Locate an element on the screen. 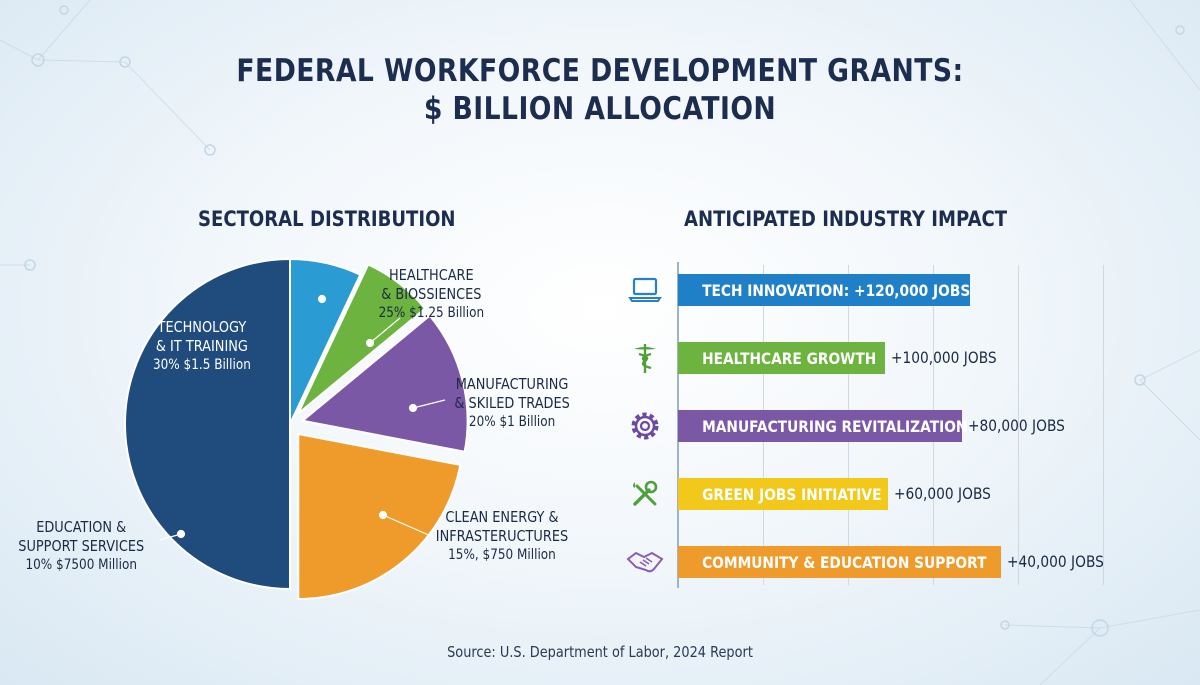  pie-label-technology: TECHNOLOGY & IT TRAINING 30% $1.5 Billion is located at coordinates (202, 346).